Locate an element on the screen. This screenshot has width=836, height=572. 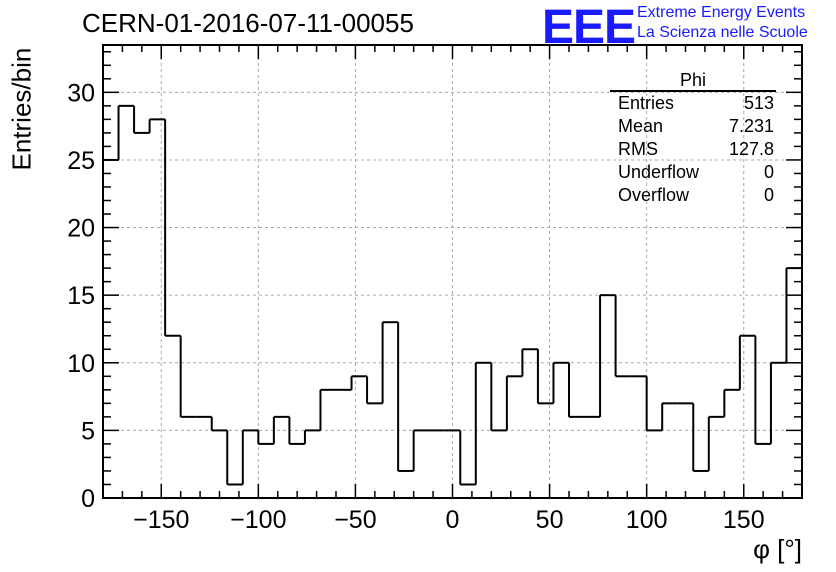
y-tick-label: 15 is located at coordinates (81, 296).